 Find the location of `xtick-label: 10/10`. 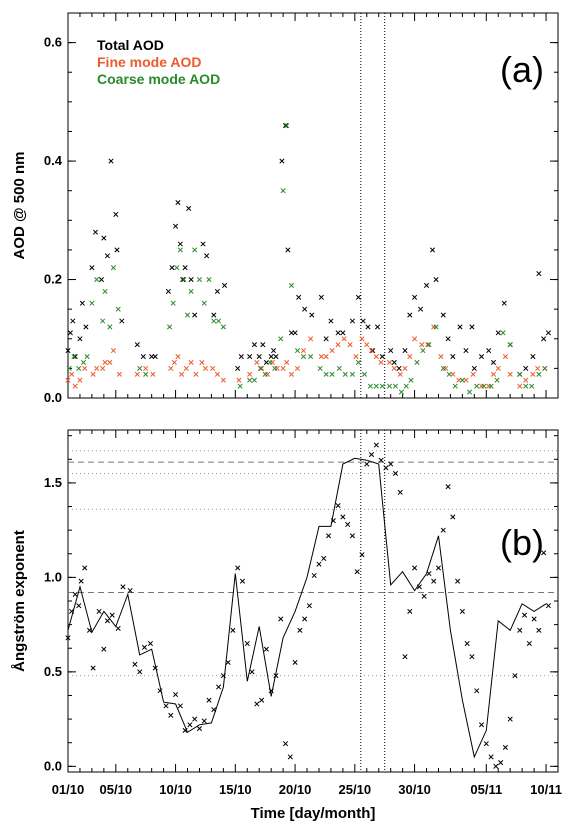

xtick-label: 10/10 is located at coordinates (175, 789).